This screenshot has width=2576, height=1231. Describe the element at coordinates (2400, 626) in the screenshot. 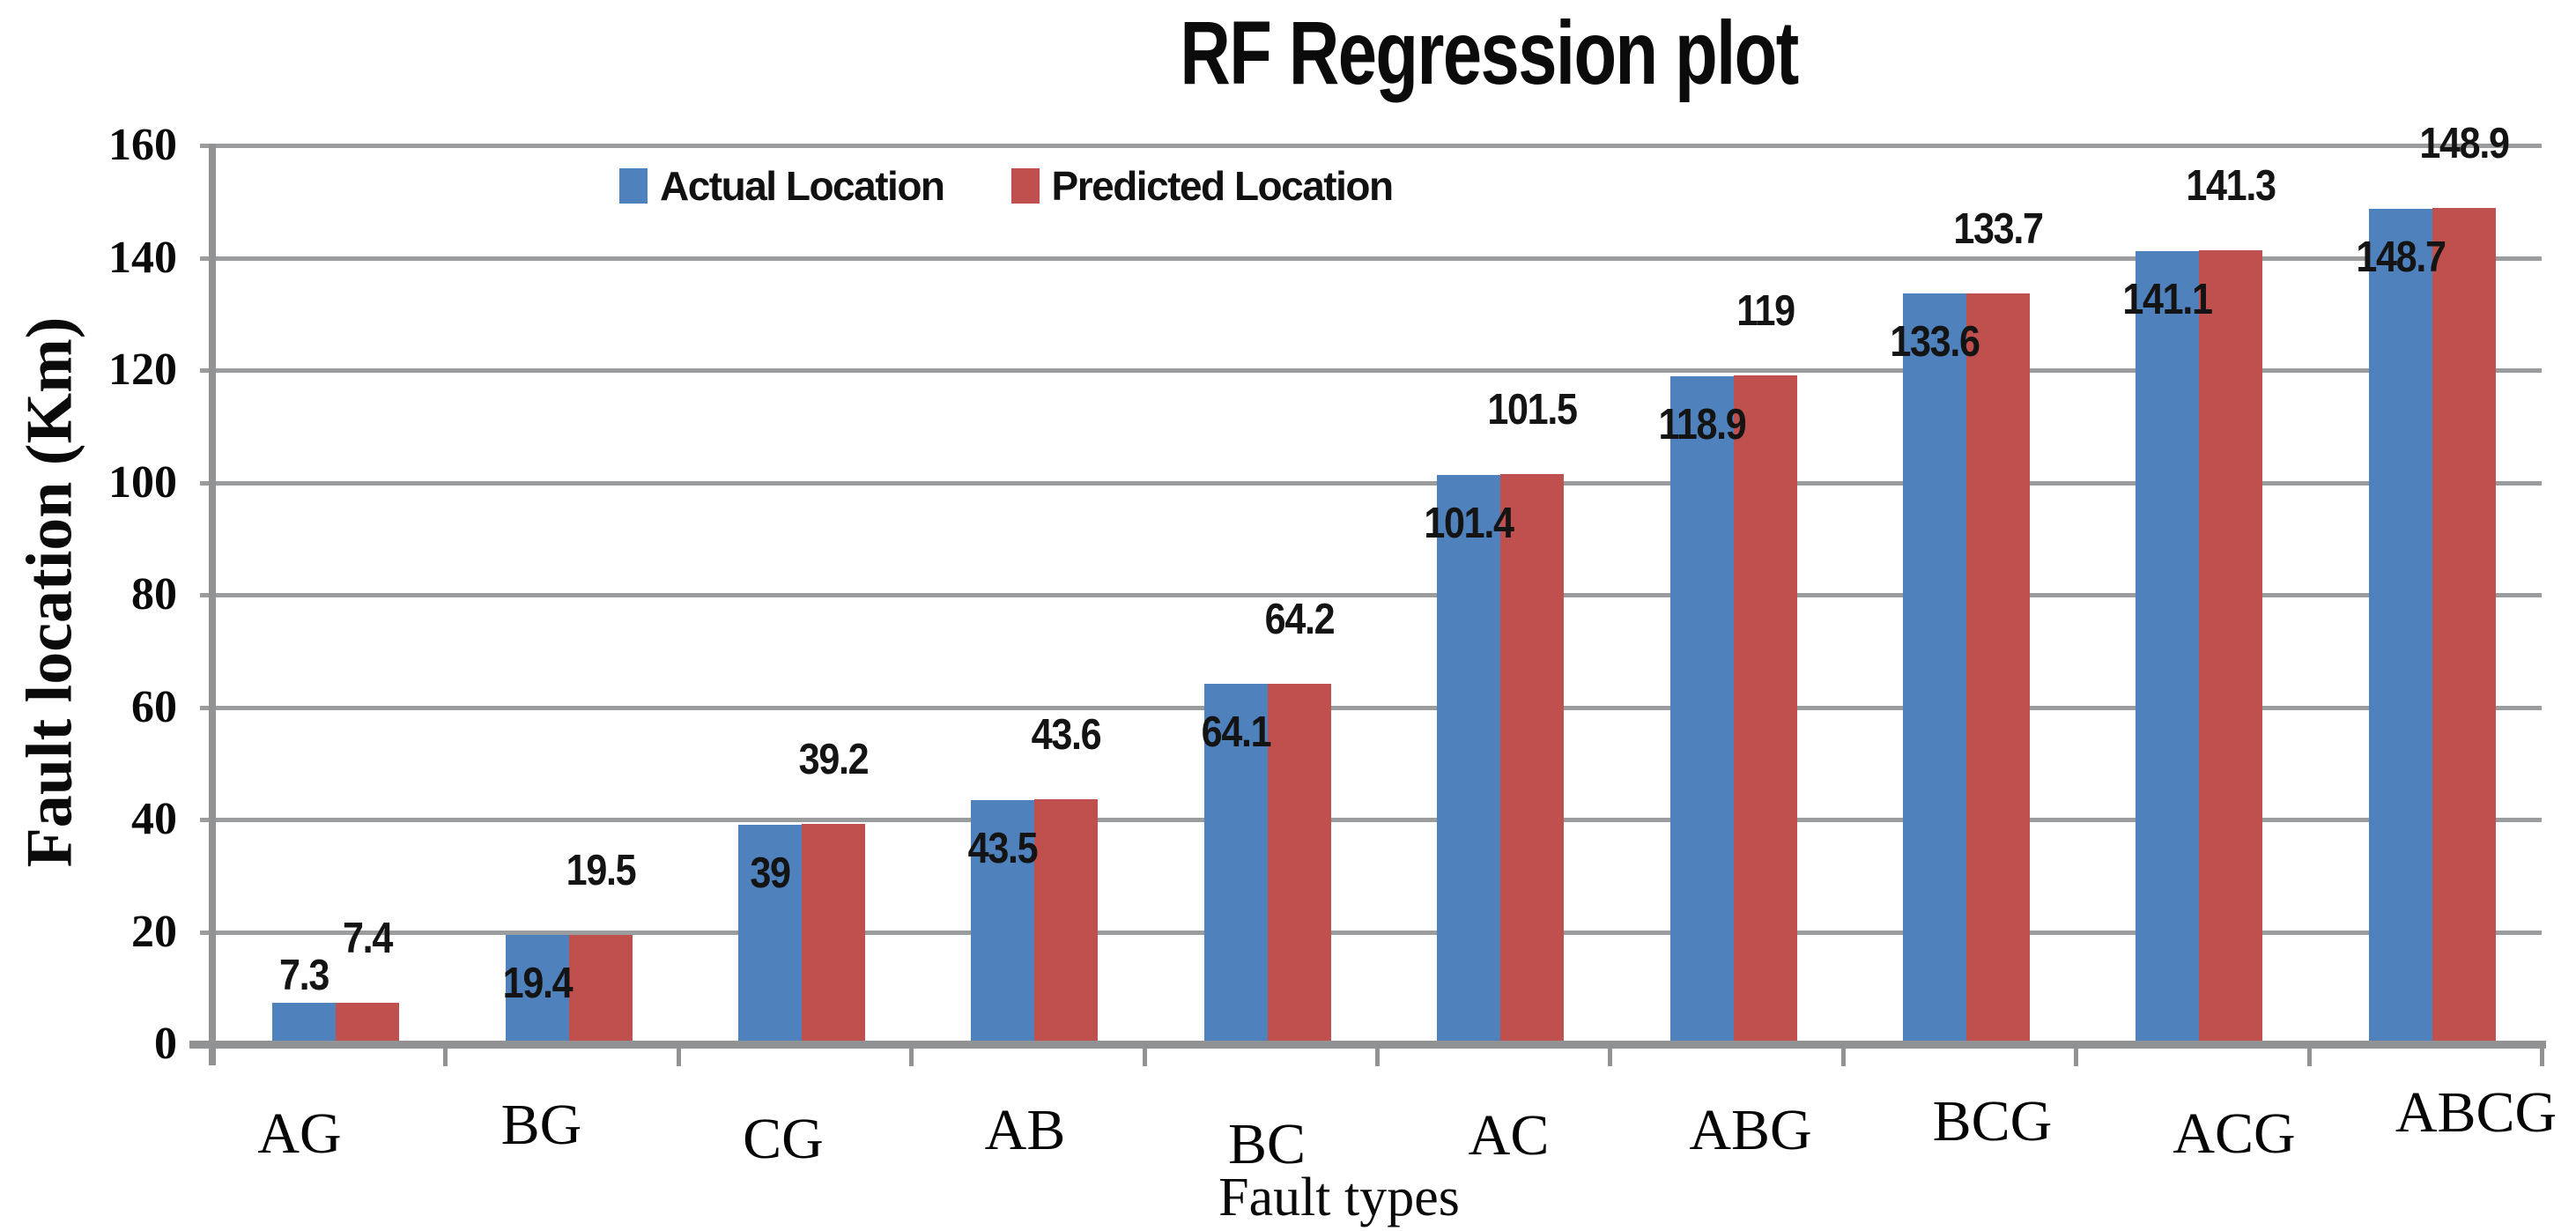

I see `bar-actual-ABCG` at that location.